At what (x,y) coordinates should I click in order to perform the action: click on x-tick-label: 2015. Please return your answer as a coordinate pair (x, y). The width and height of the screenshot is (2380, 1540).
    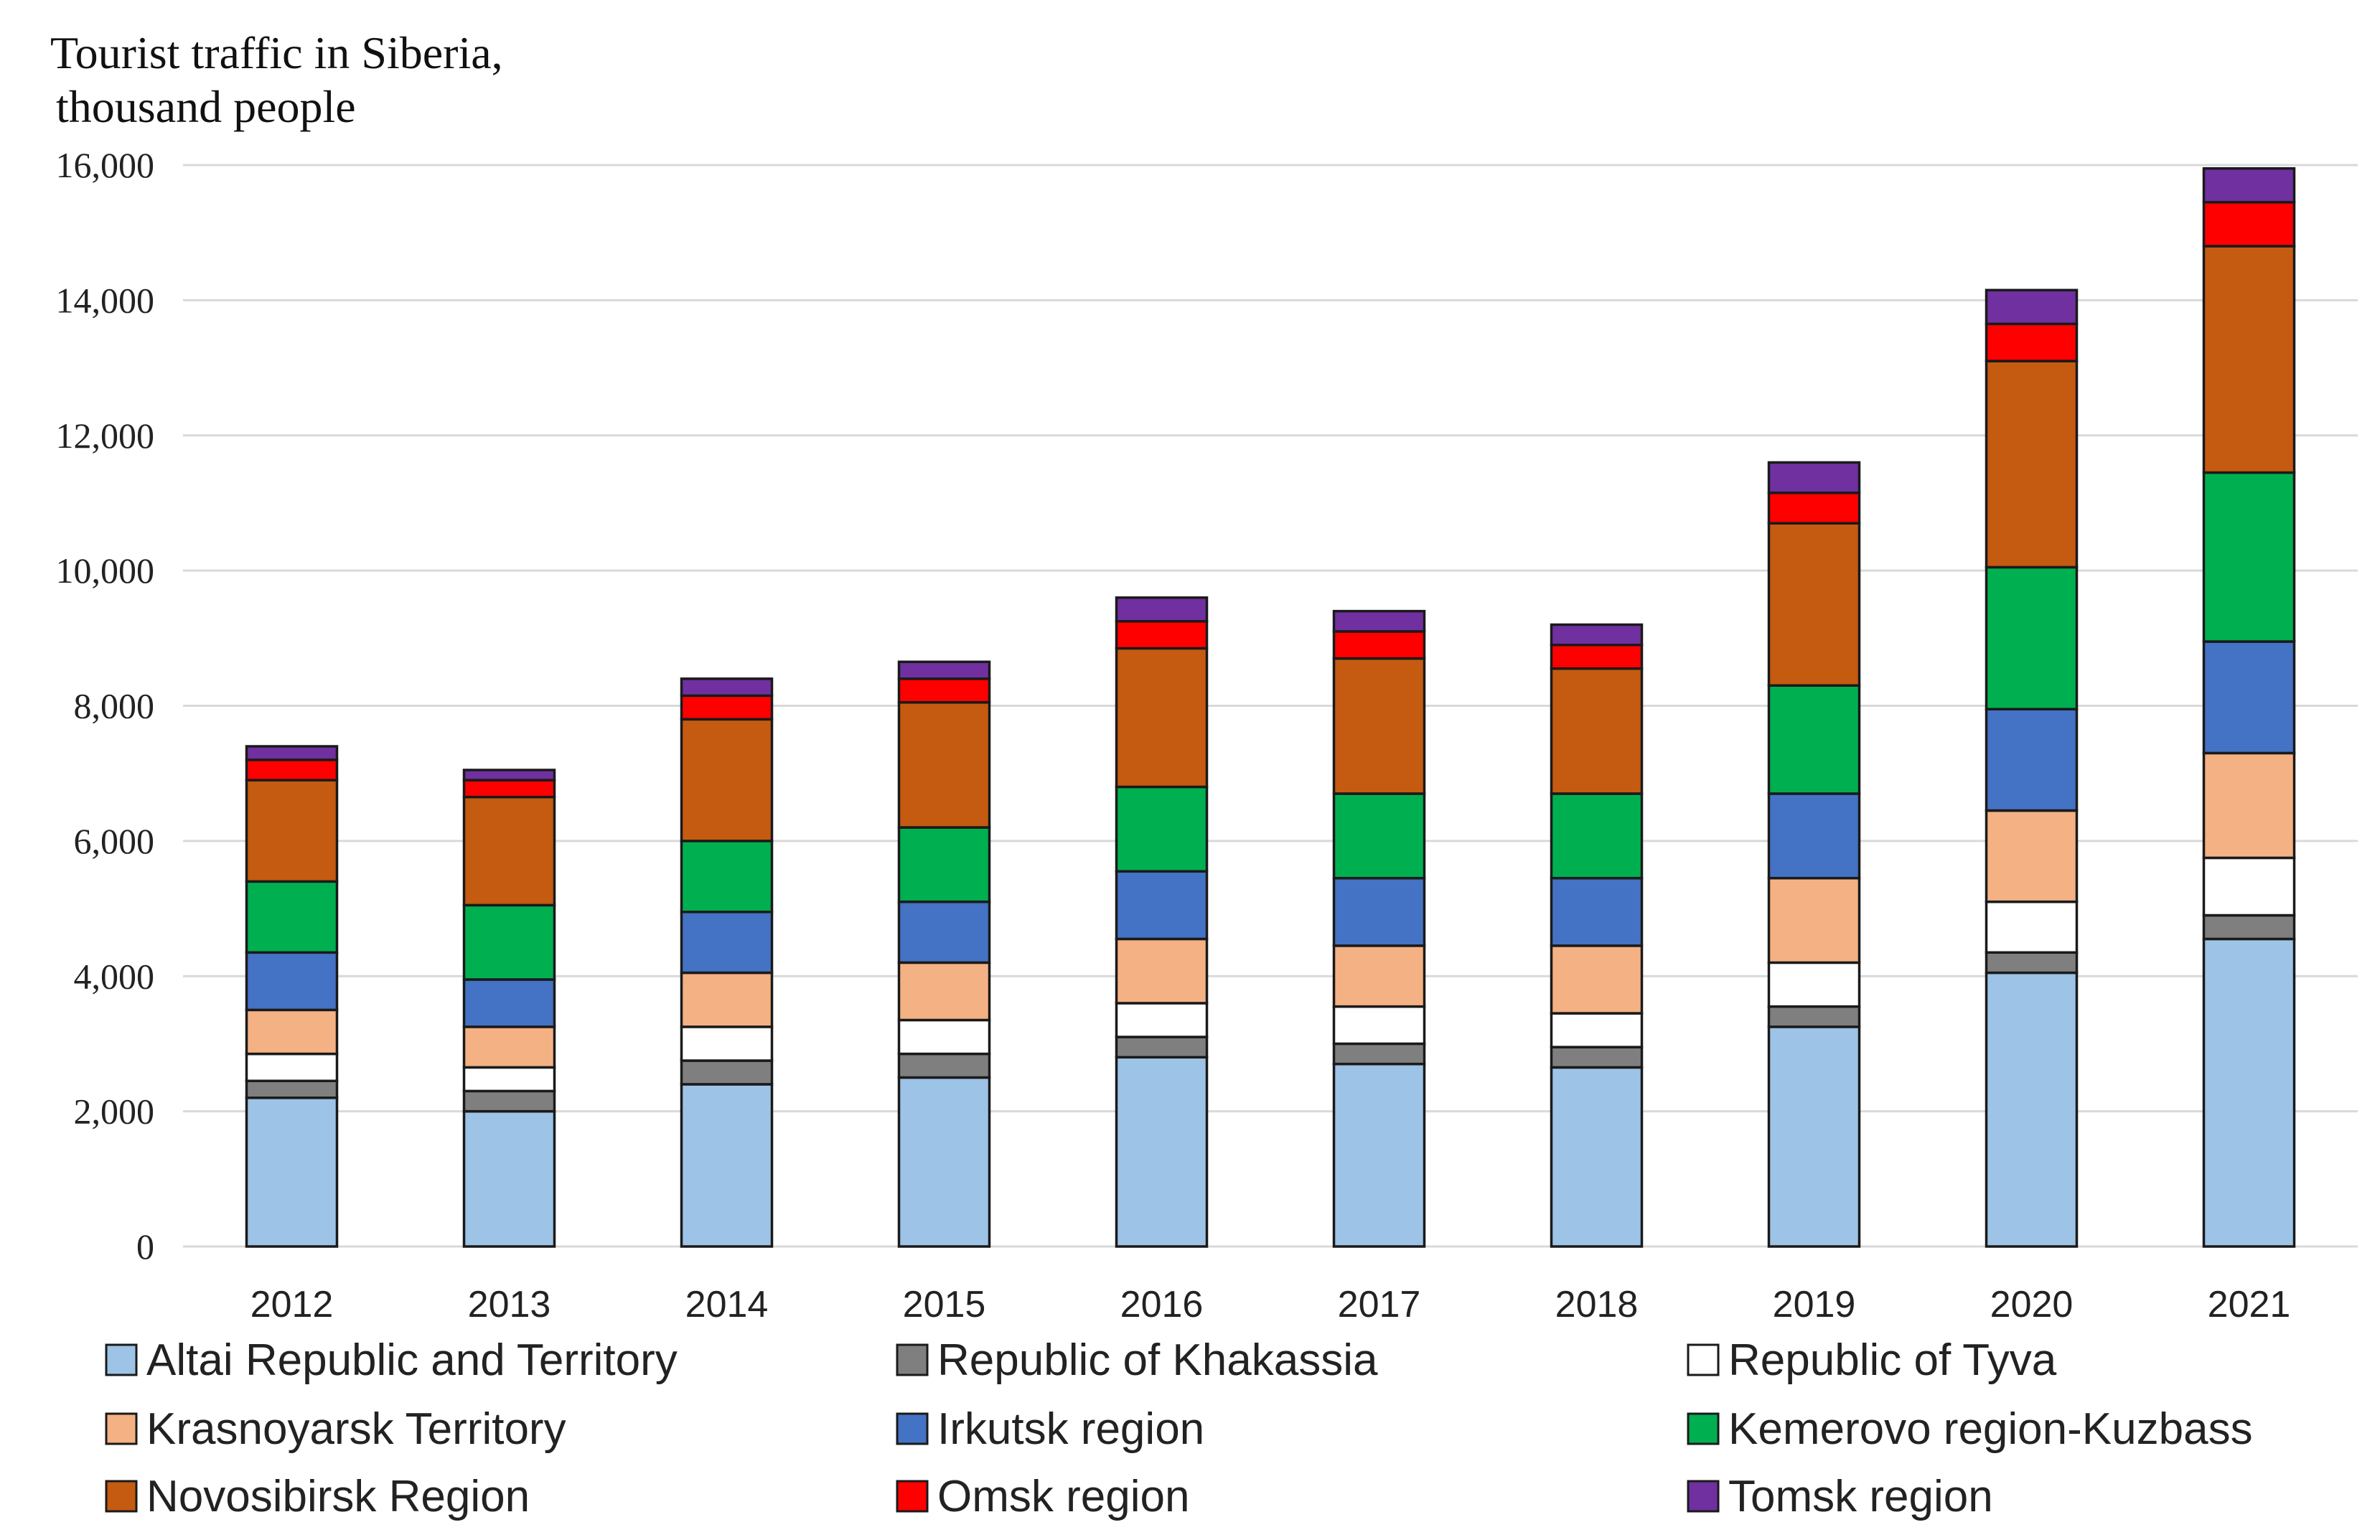
    Looking at the image, I should click on (944, 1304).